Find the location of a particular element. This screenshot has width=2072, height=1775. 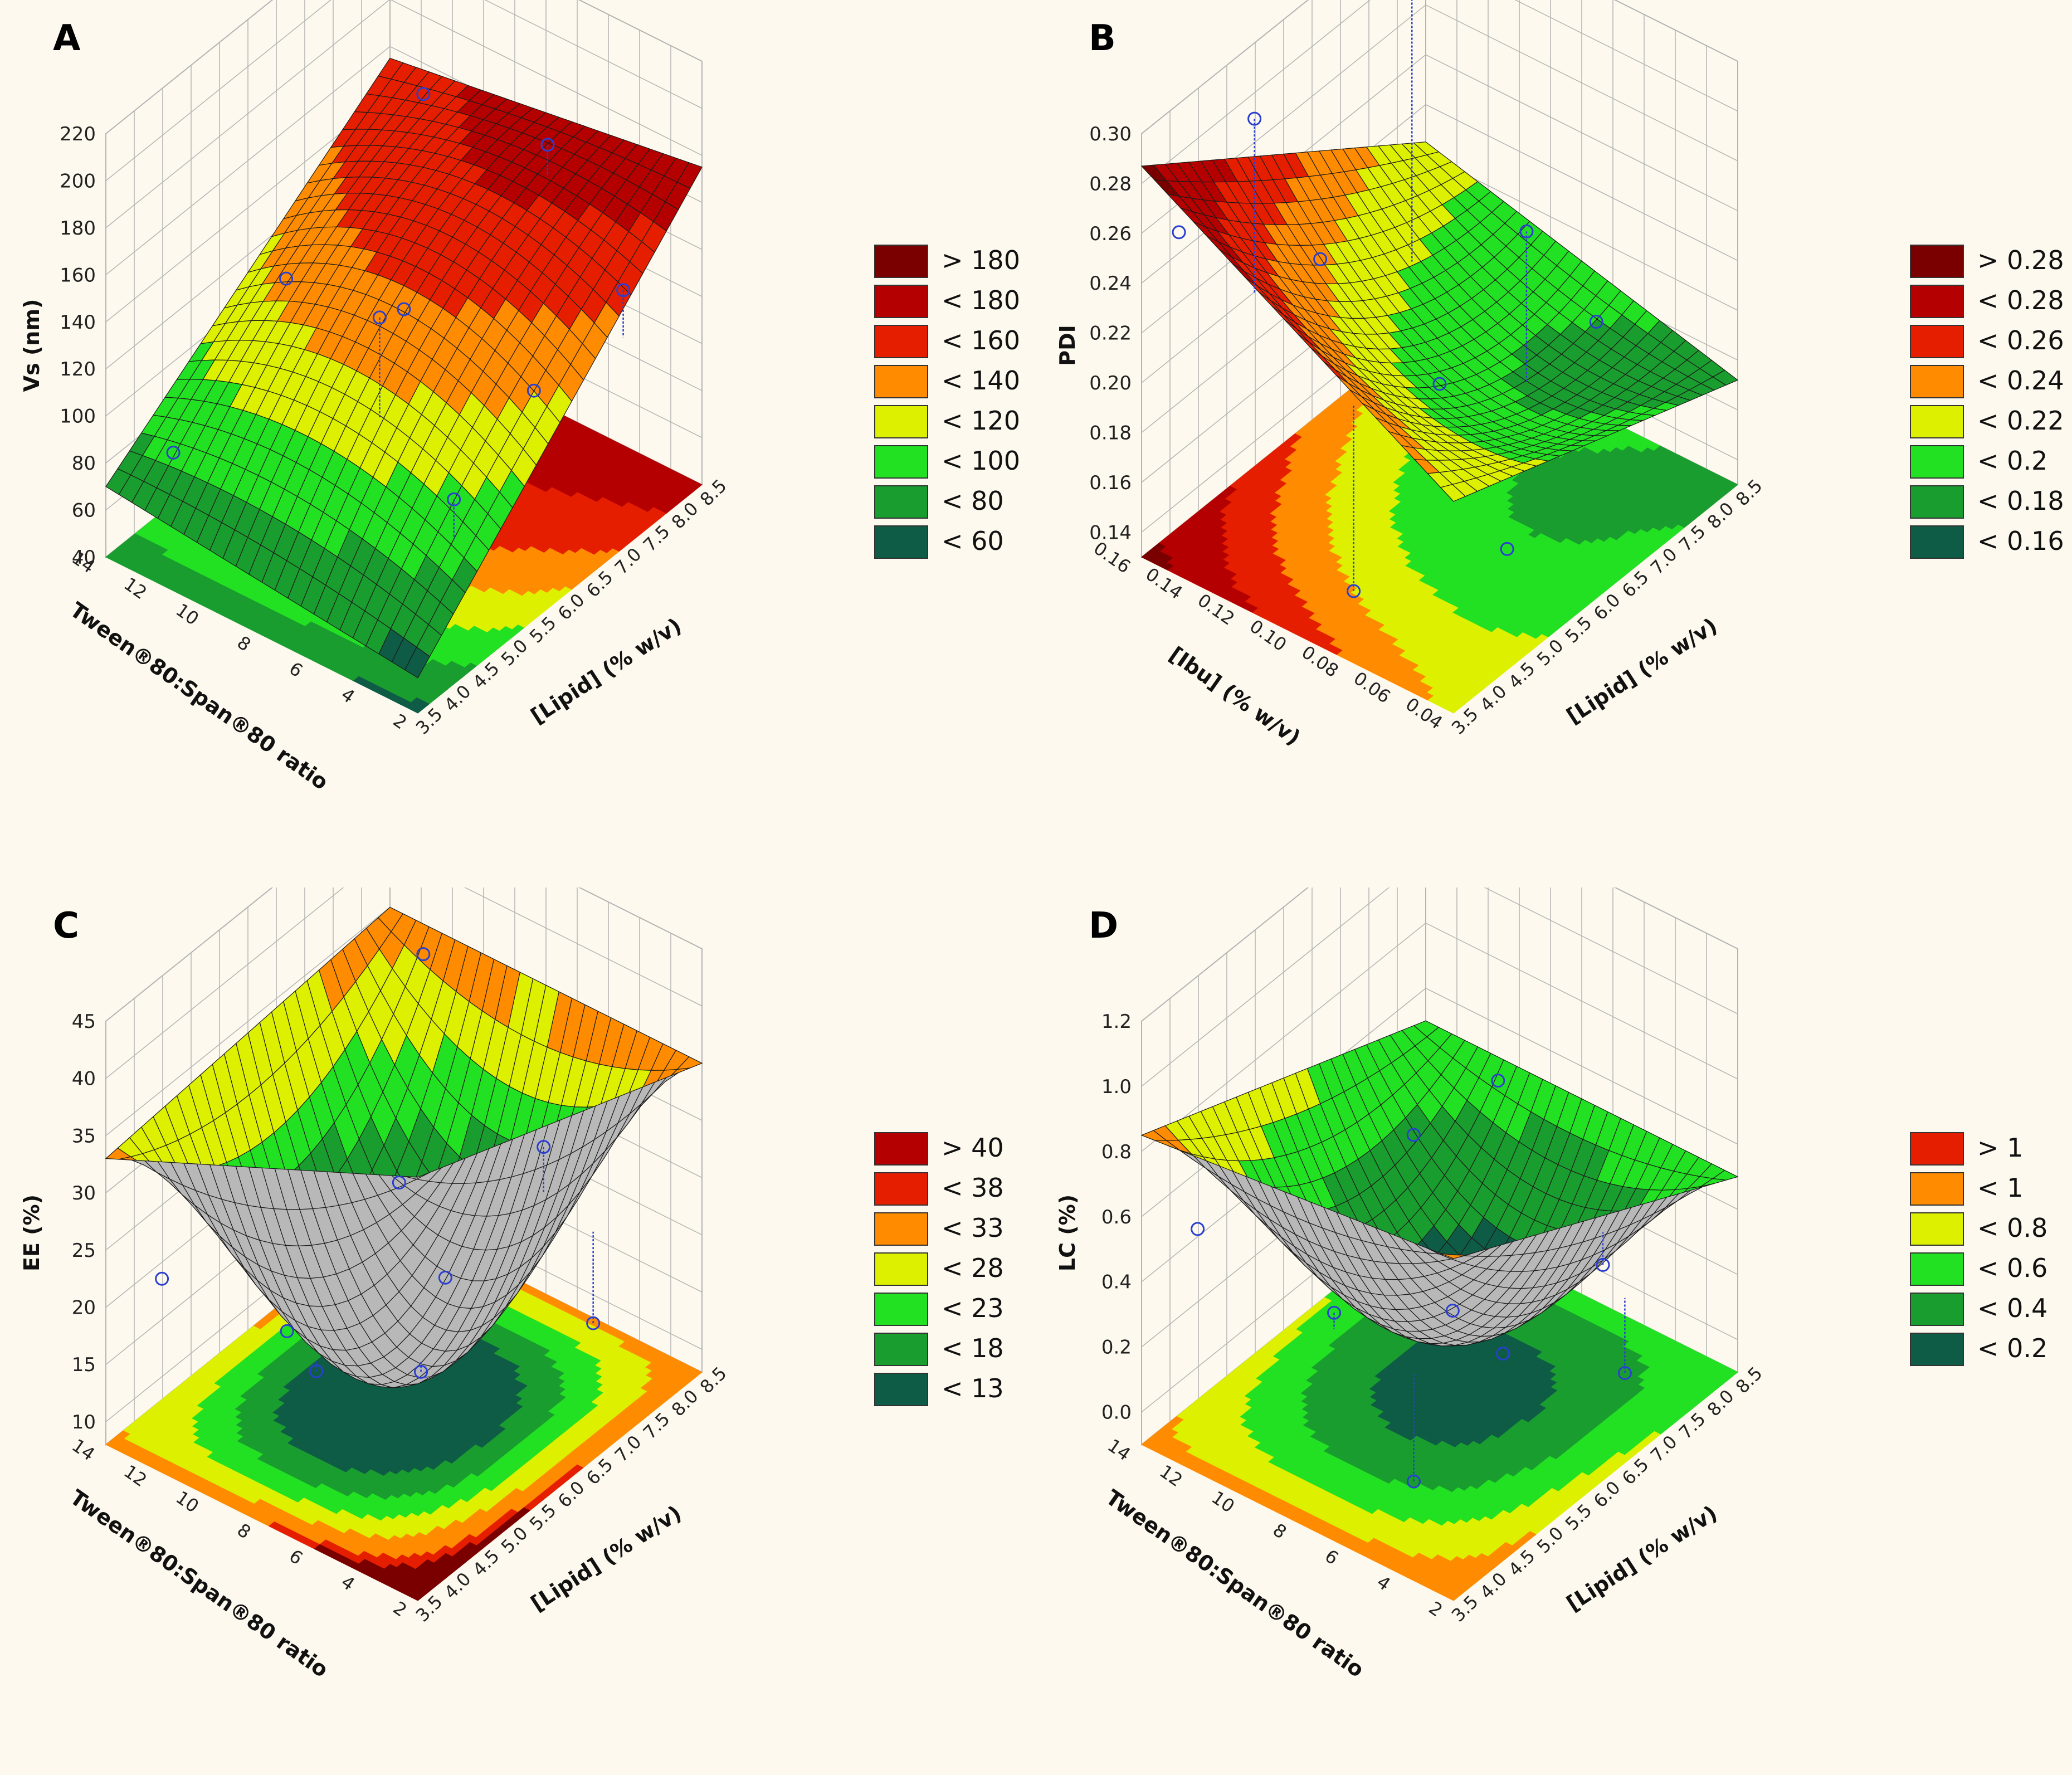

legend-label: < 80 is located at coordinates (973, 501).